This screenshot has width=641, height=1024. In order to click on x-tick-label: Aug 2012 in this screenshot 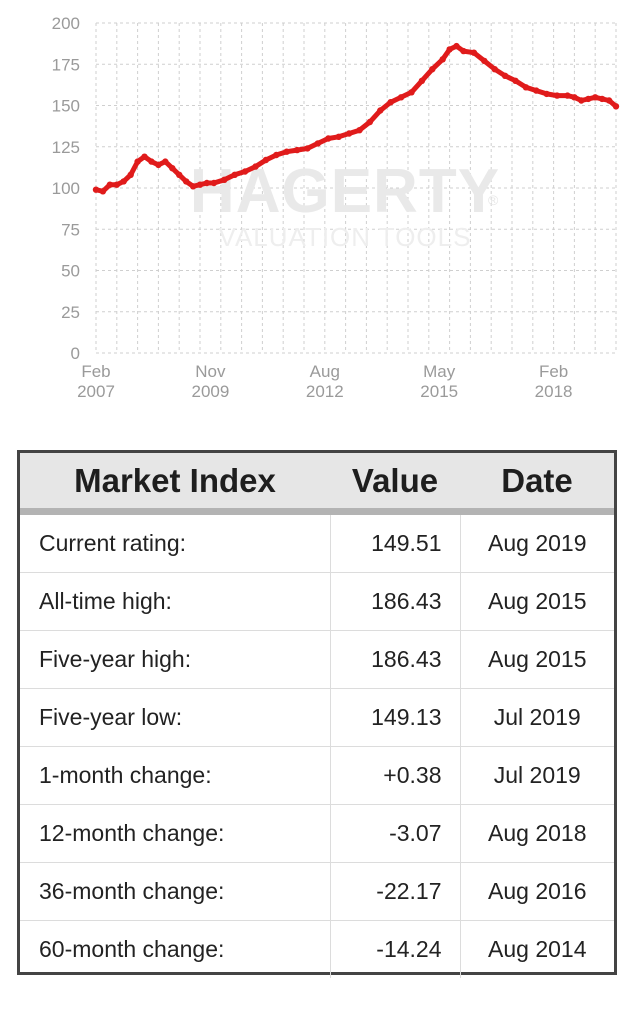, I will do `click(325, 381)`.